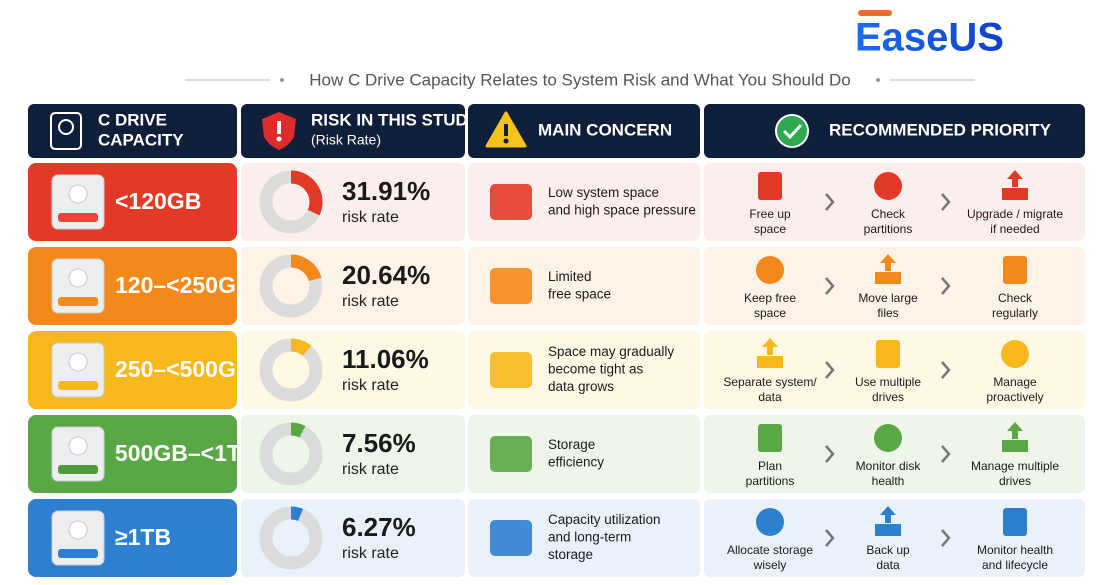 The image size is (1103, 585). Describe the element at coordinates (186, 453) in the screenshot. I see `capacity-label: 500GB–<1TB` at that location.